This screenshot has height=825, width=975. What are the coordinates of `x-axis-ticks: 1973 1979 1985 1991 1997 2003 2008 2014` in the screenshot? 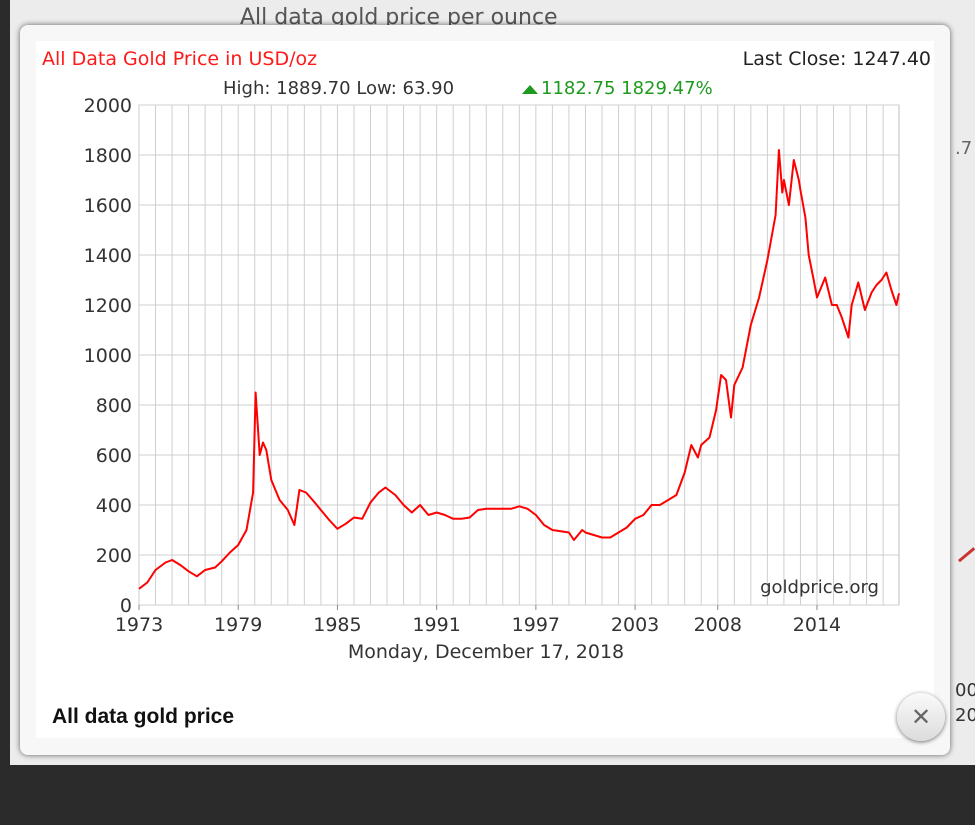 It's located at (478, 620).